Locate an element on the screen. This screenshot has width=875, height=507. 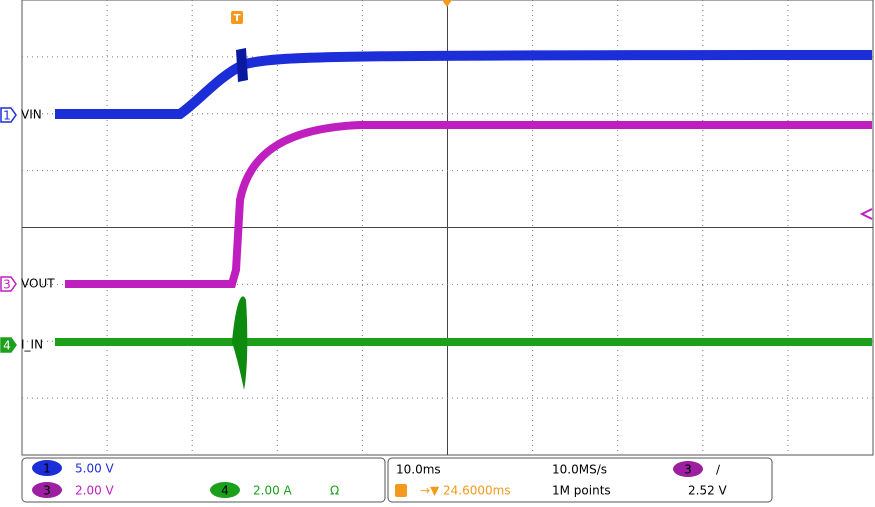
channel-label: I_IN is located at coordinates (32, 345).